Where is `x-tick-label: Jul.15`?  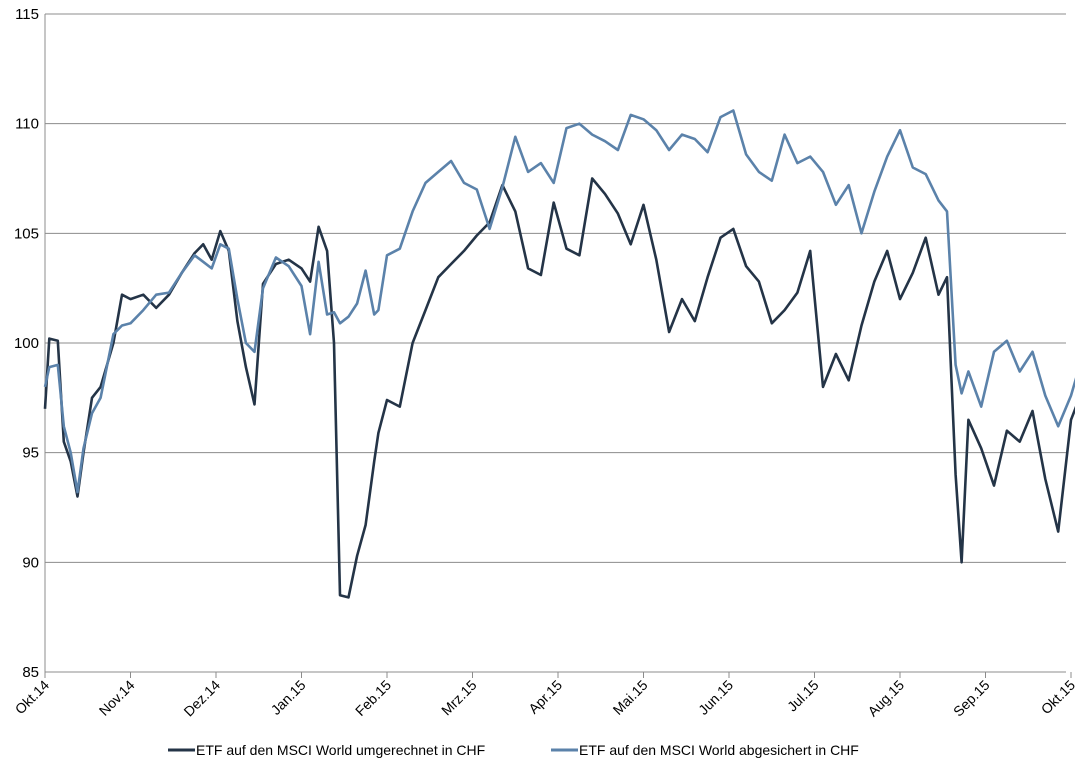
x-tick-label: Jul.15 is located at coordinates (803, 696).